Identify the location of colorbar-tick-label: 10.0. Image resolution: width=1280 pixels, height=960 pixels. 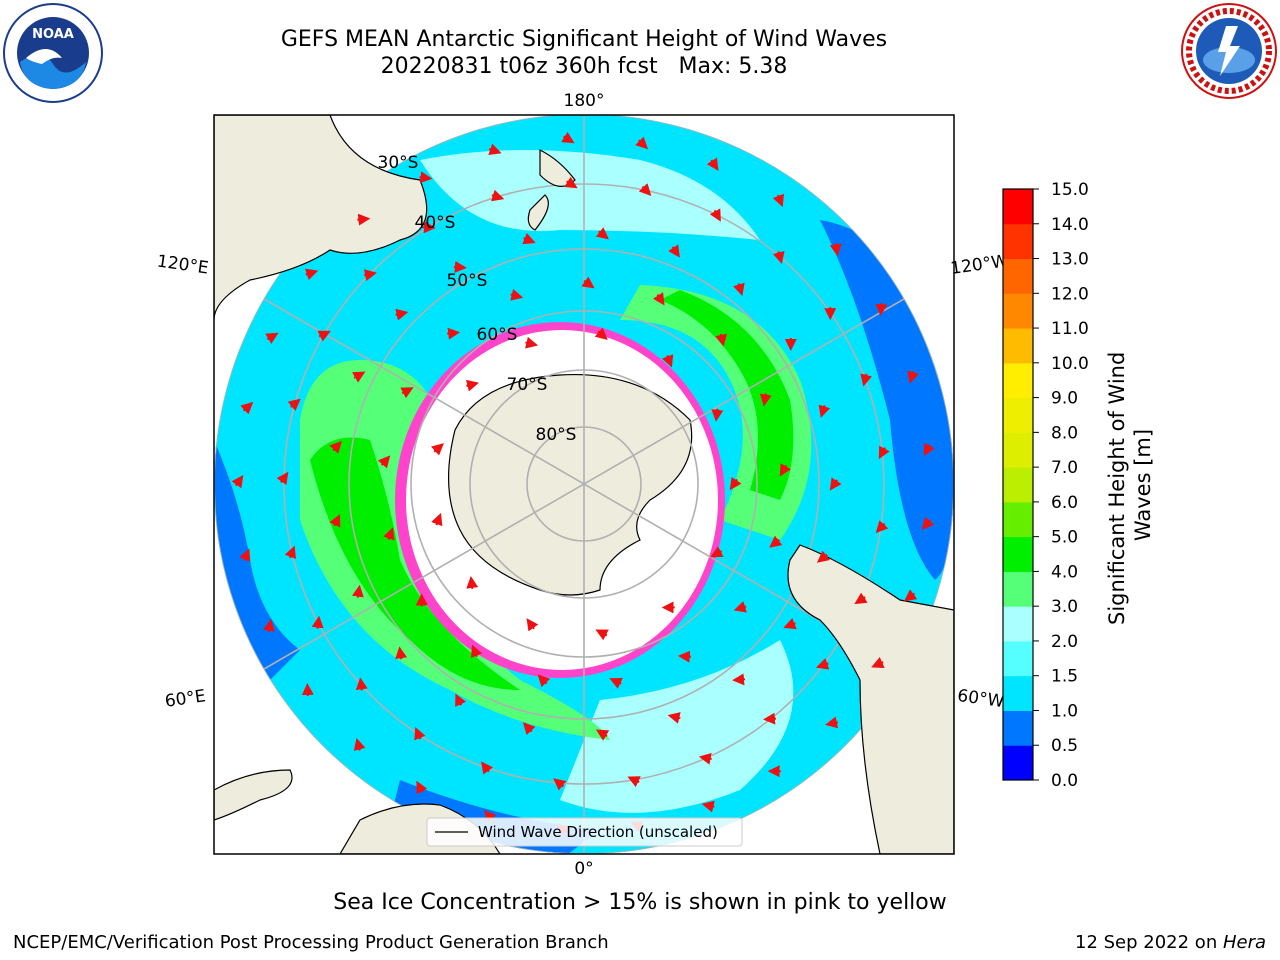
(1070, 364).